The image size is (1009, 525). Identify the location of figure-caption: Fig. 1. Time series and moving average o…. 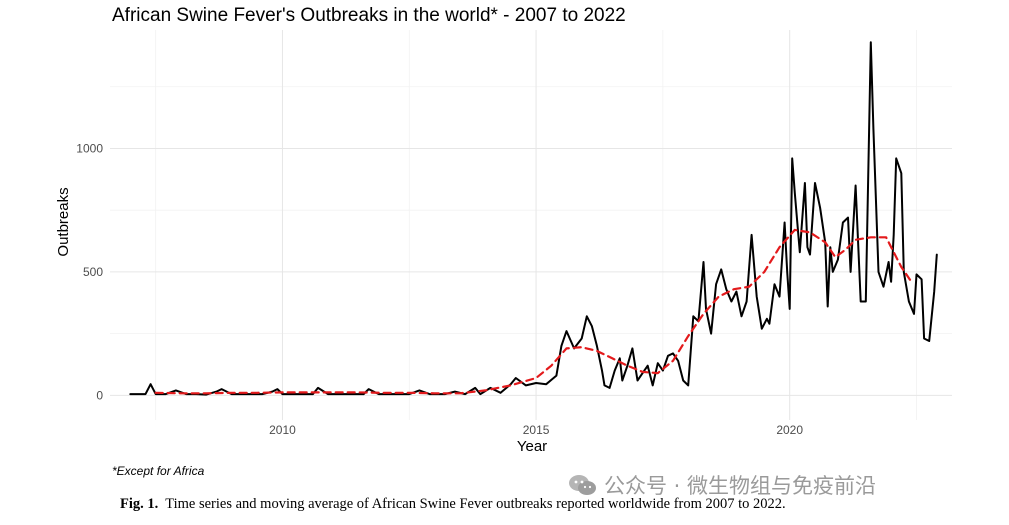
(453, 504).